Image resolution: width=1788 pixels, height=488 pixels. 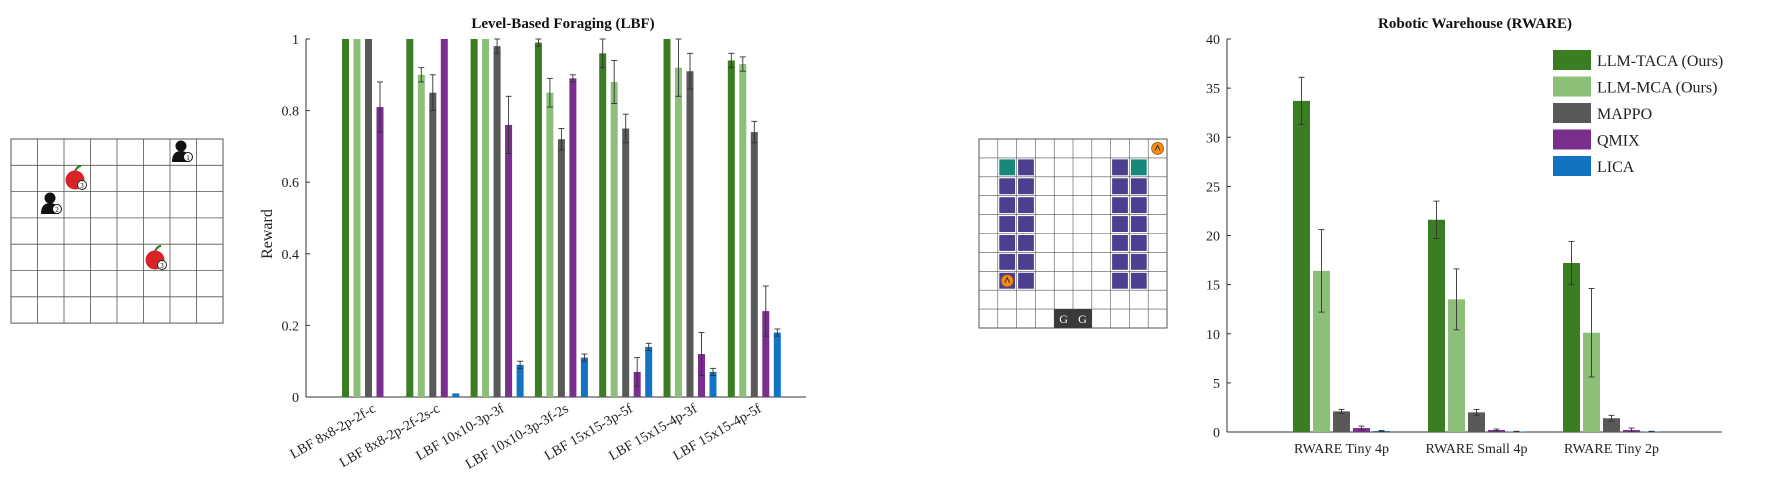 What do you see at coordinates (291, 255) in the screenshot?
I see `lbf-y-tick-label: 0.4` at bounding box center [291, 255].